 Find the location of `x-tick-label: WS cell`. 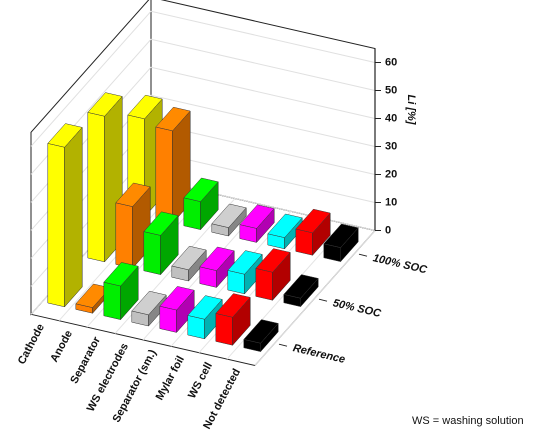

x-tick-label: WS cell is located at coordinates (200, 380).